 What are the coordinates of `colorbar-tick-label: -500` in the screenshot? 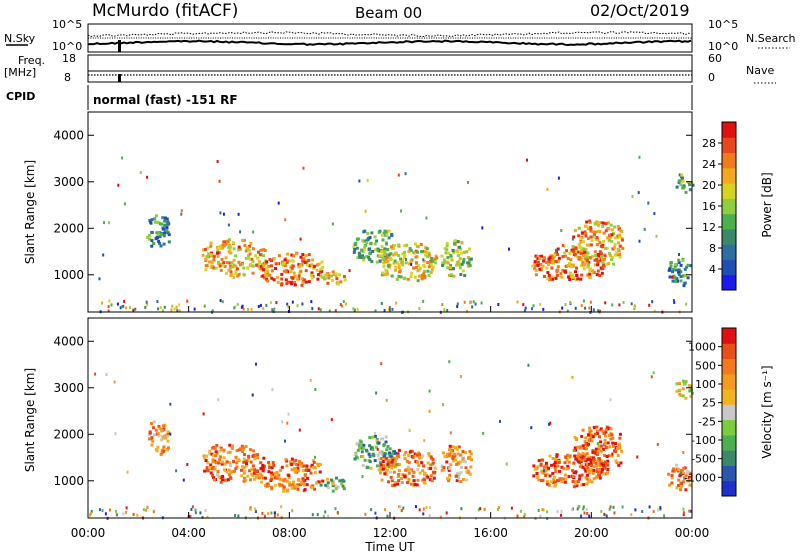 It's located at (703, 459).